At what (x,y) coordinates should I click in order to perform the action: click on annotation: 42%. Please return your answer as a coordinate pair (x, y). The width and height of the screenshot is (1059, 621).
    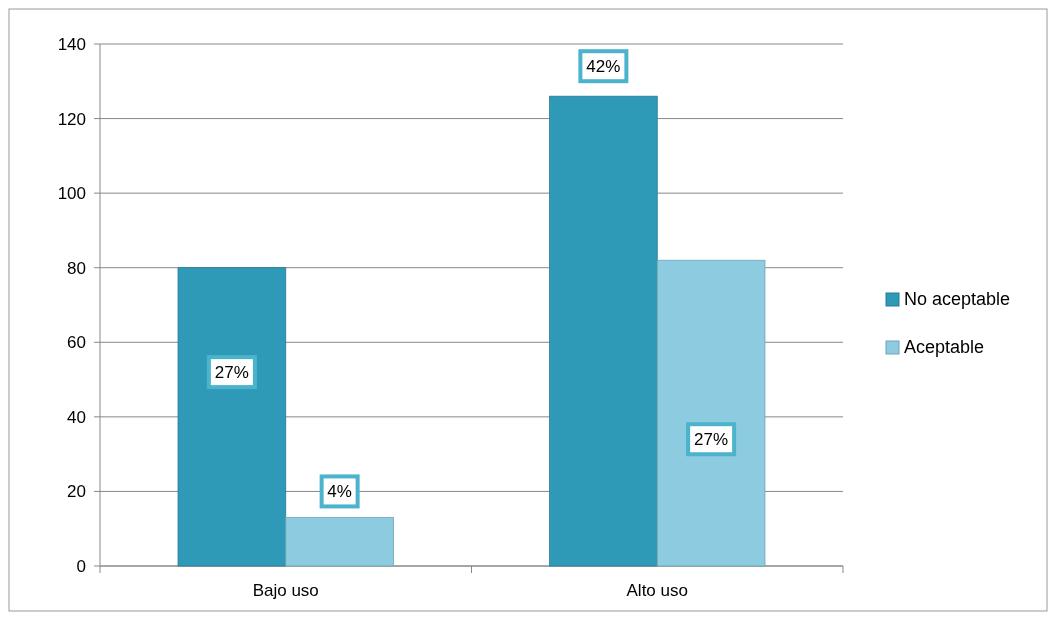
    Looking at the image, I should click on (603, 67).